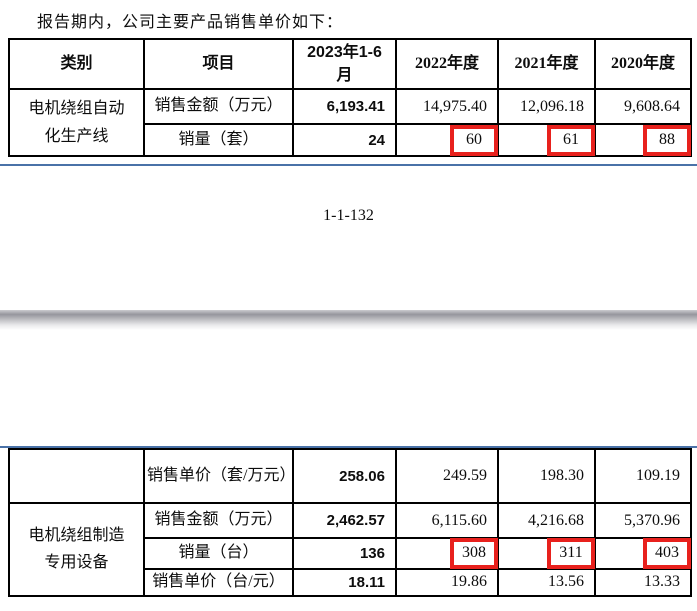  I want to click on category-cell: 电机绕组制造专用设备, so click(76, 549).